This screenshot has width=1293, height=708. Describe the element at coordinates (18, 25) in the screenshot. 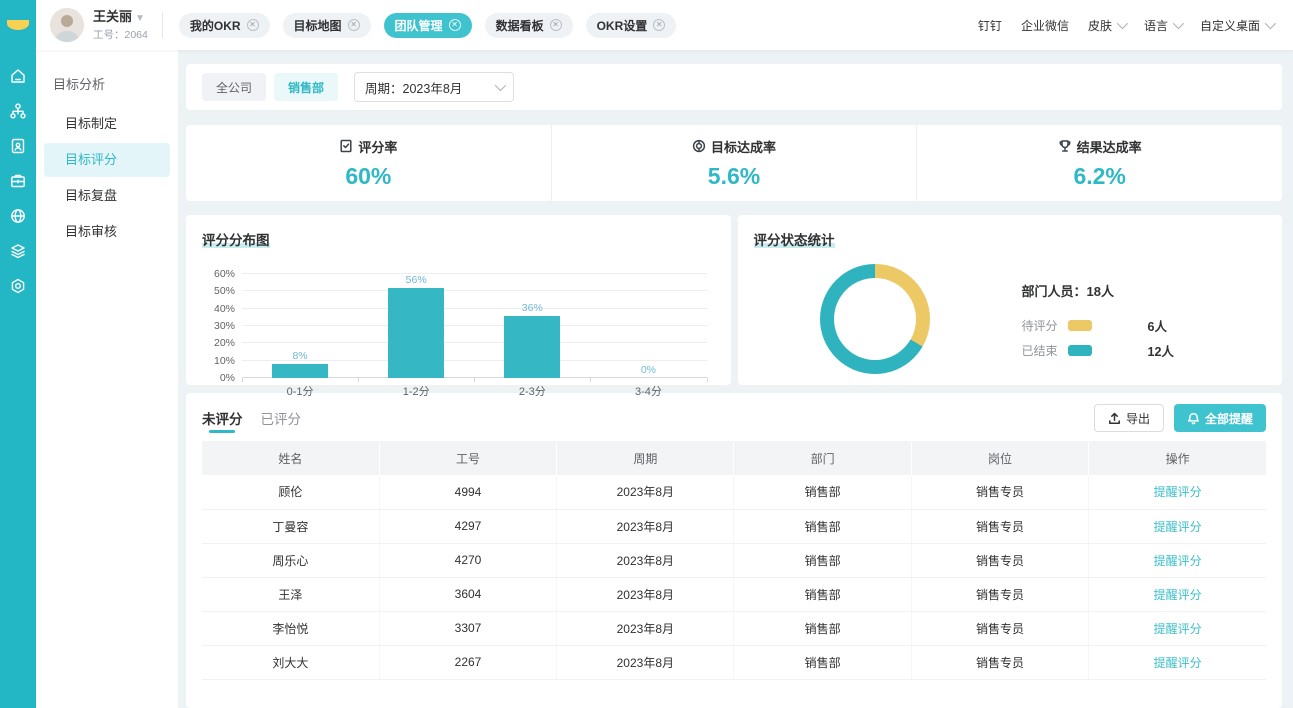

I see `app-logo` at that location.